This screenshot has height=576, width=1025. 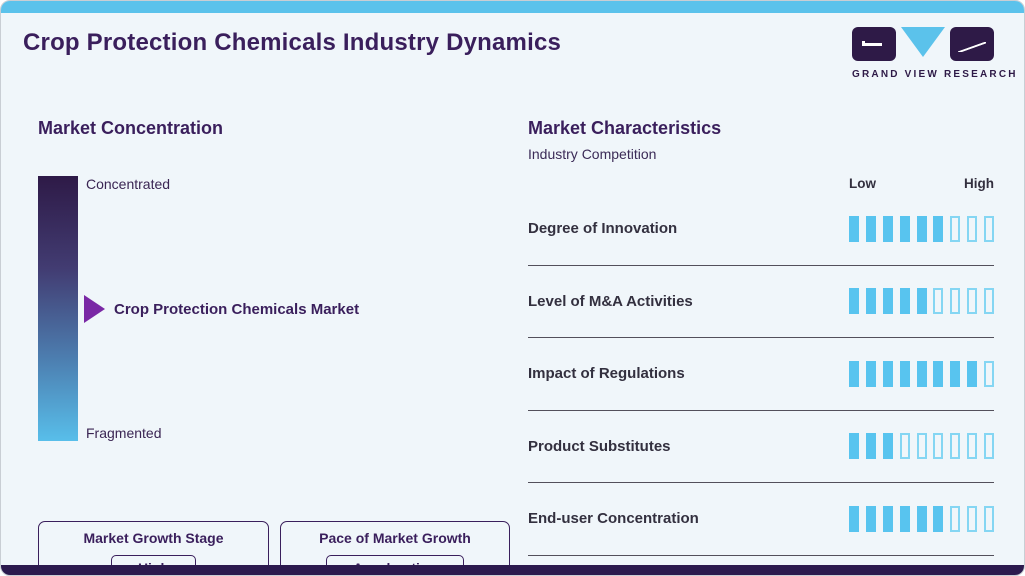 I want to click on market-position-marker: Crop Protection Chemicals Market, so click(x=221, y=309).